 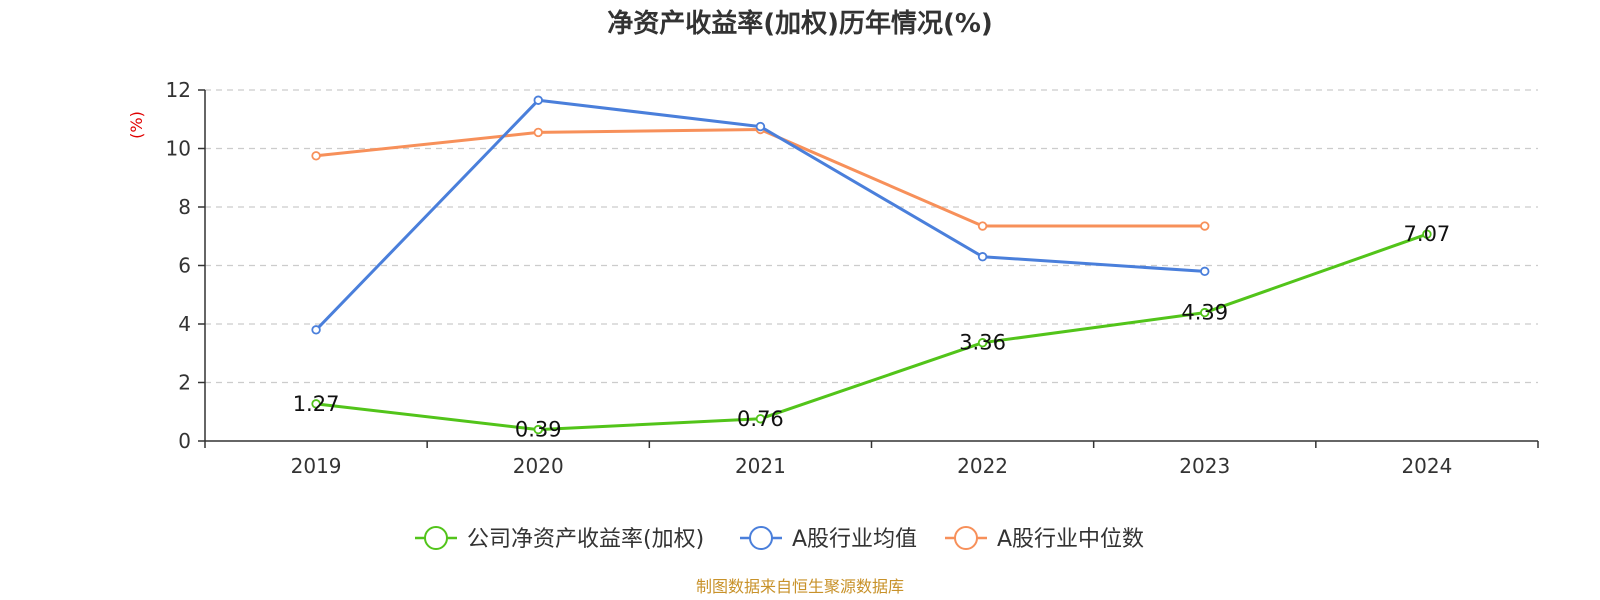 I want to click on y-tick-label: 4, so click(x=184, y=324).